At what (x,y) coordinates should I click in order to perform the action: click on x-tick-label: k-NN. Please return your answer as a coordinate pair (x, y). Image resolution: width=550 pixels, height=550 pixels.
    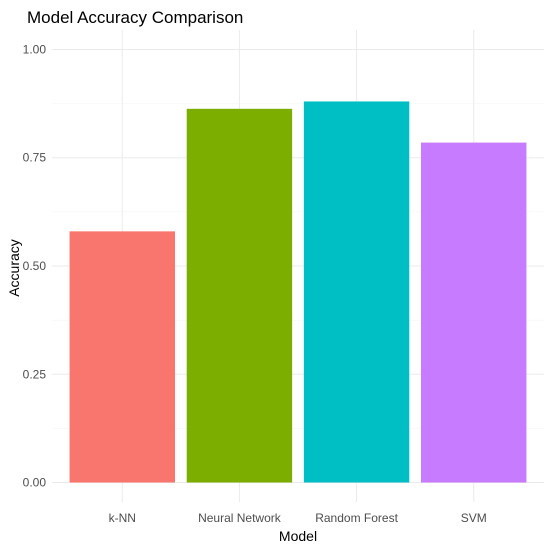
    Looking at the image, I should click on (122, 518).